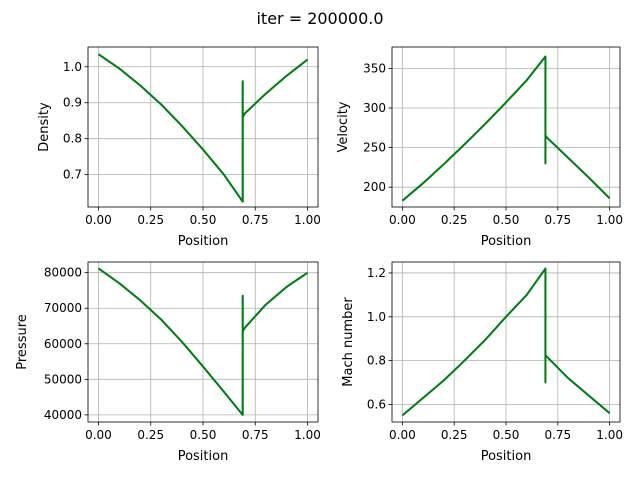 This screenshot has height=480, width=640. What do you see at coordinates (374, 108) in the screenshot?
I see `y-tick-label: 300` at bounding box center [374, 108].